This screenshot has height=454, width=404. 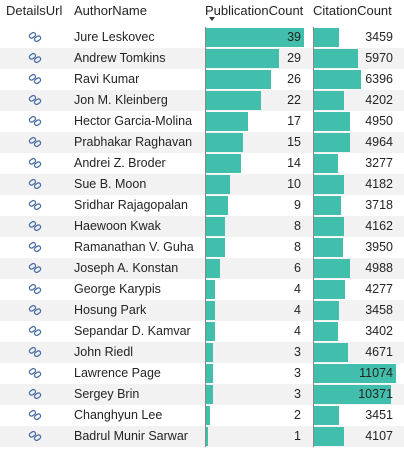 What do you see at coordinates (379, 79) in the screenshot?
I see `citation-count: 6396` at bounding box center [379, 79].